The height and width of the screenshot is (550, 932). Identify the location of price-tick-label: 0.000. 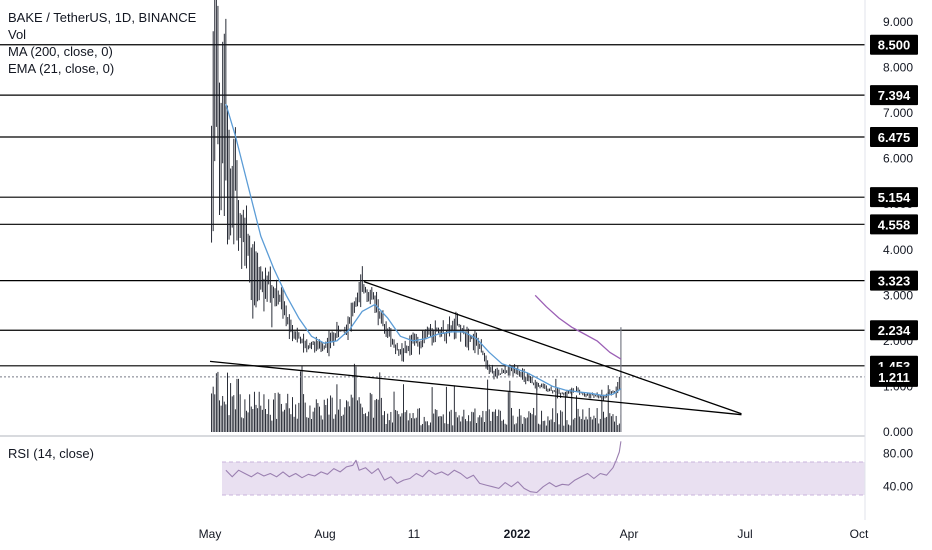
(898, 432).